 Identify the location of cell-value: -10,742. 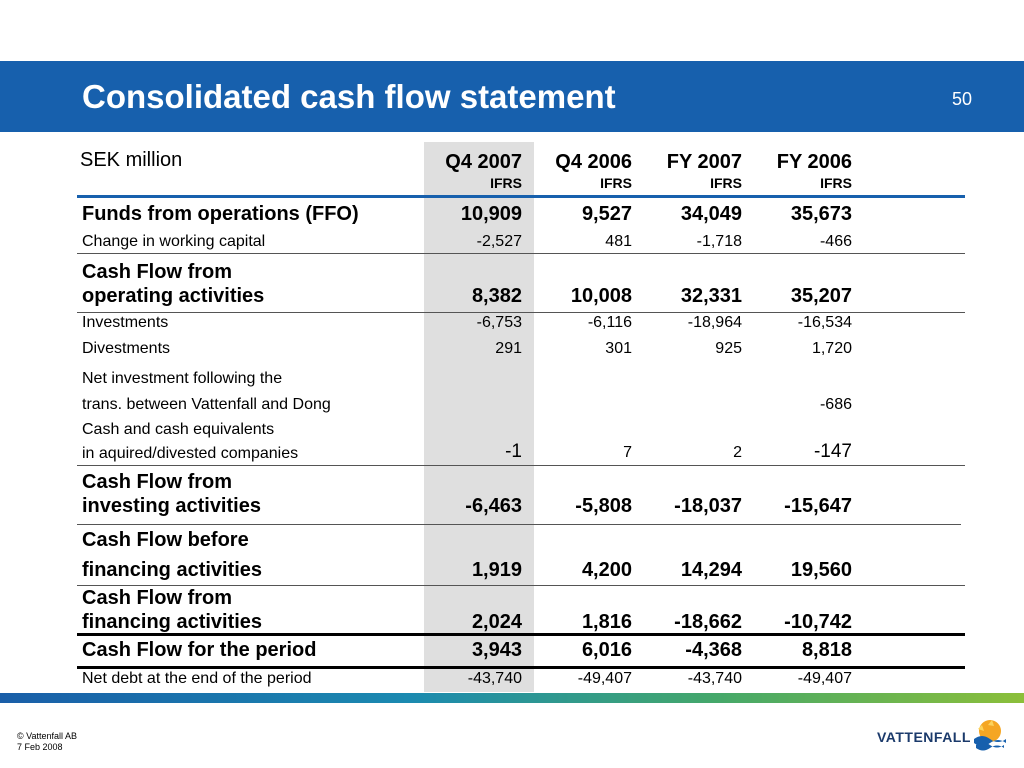
(818, 622).